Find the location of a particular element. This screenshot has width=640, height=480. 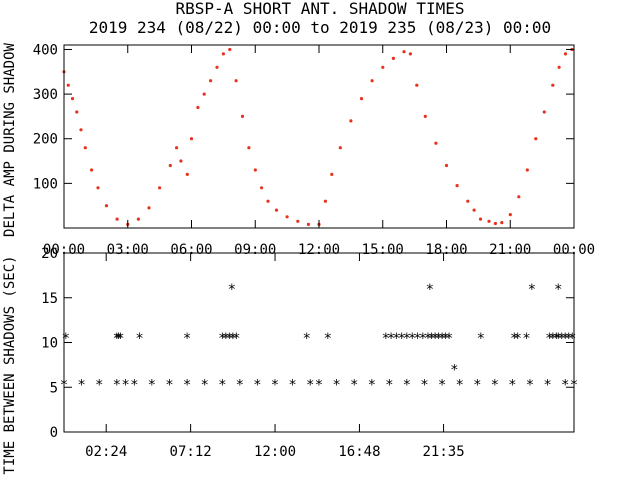

y-tick-label: 20 is located at coordinates (49, 254).